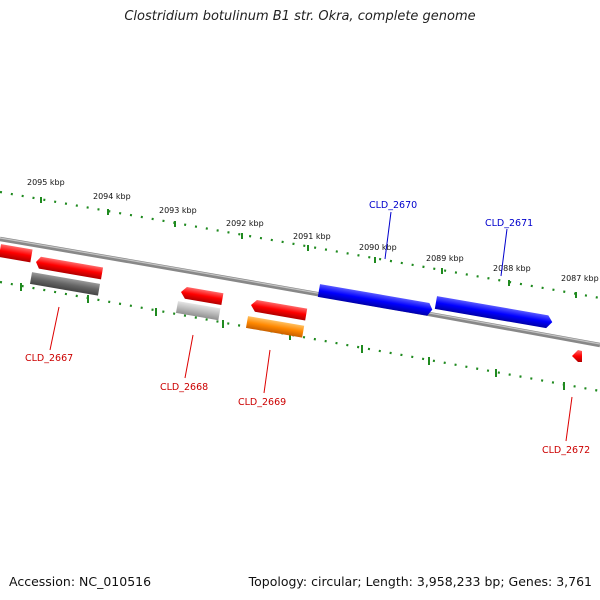 The width and height of the screenshot is (600, 600). What do you see at coordinates (178, 210) in the screenshot?
I see `scale-label: 2093 kbp` at bounding box center [178, 210].